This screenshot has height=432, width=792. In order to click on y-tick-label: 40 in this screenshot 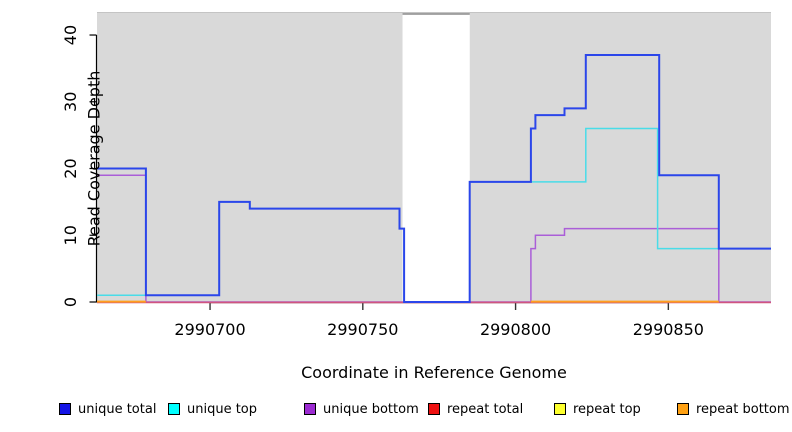, I will do `click(70, 35)`.